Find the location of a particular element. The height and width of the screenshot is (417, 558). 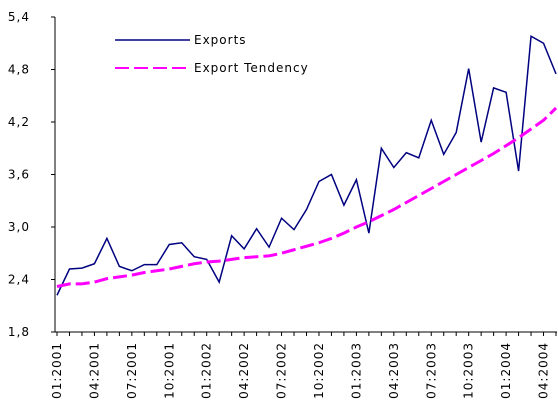

x-tick-label: 04:2002 is located at coordinates (244, 370).